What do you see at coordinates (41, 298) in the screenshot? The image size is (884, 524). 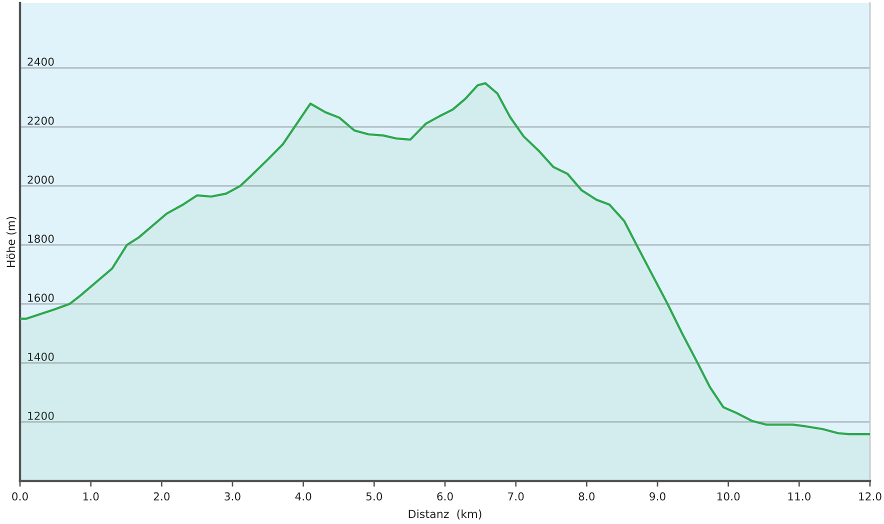 I see `y-tick-label: 1600` at bounding box center [41, 298].